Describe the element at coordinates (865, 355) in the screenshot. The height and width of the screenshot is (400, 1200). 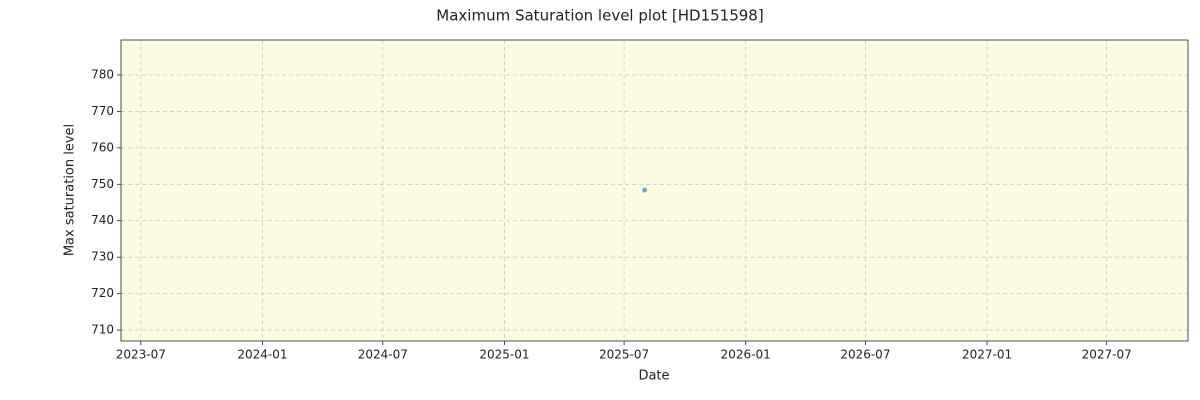
I see `x-tick-label: 2026-07` at that location.